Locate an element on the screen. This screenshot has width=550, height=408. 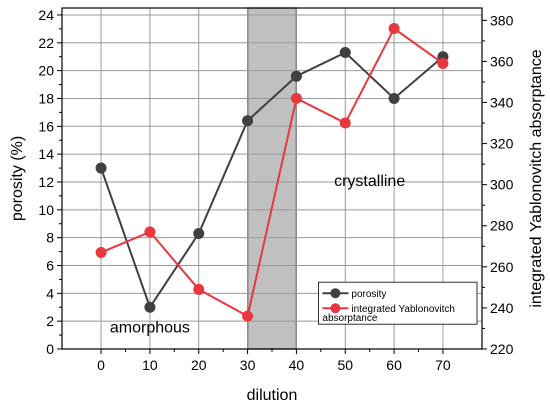
y-tick-label: 6 is located at coordinates (50, 265).